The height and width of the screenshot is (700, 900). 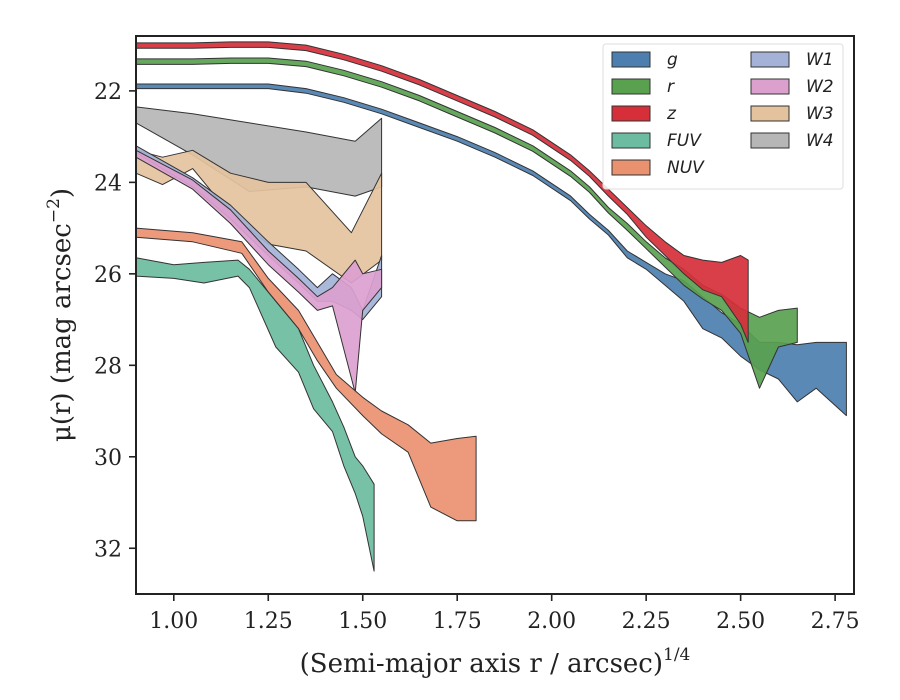 I want to click on x-tick-label: 2.50, so click(x=740, y=621).